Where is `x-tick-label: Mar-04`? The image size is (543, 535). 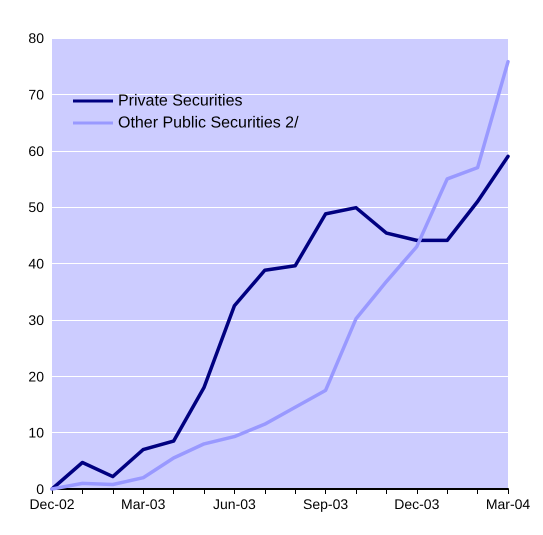
x-tick-label: Mar-04 is located at coordinates (508, 504).